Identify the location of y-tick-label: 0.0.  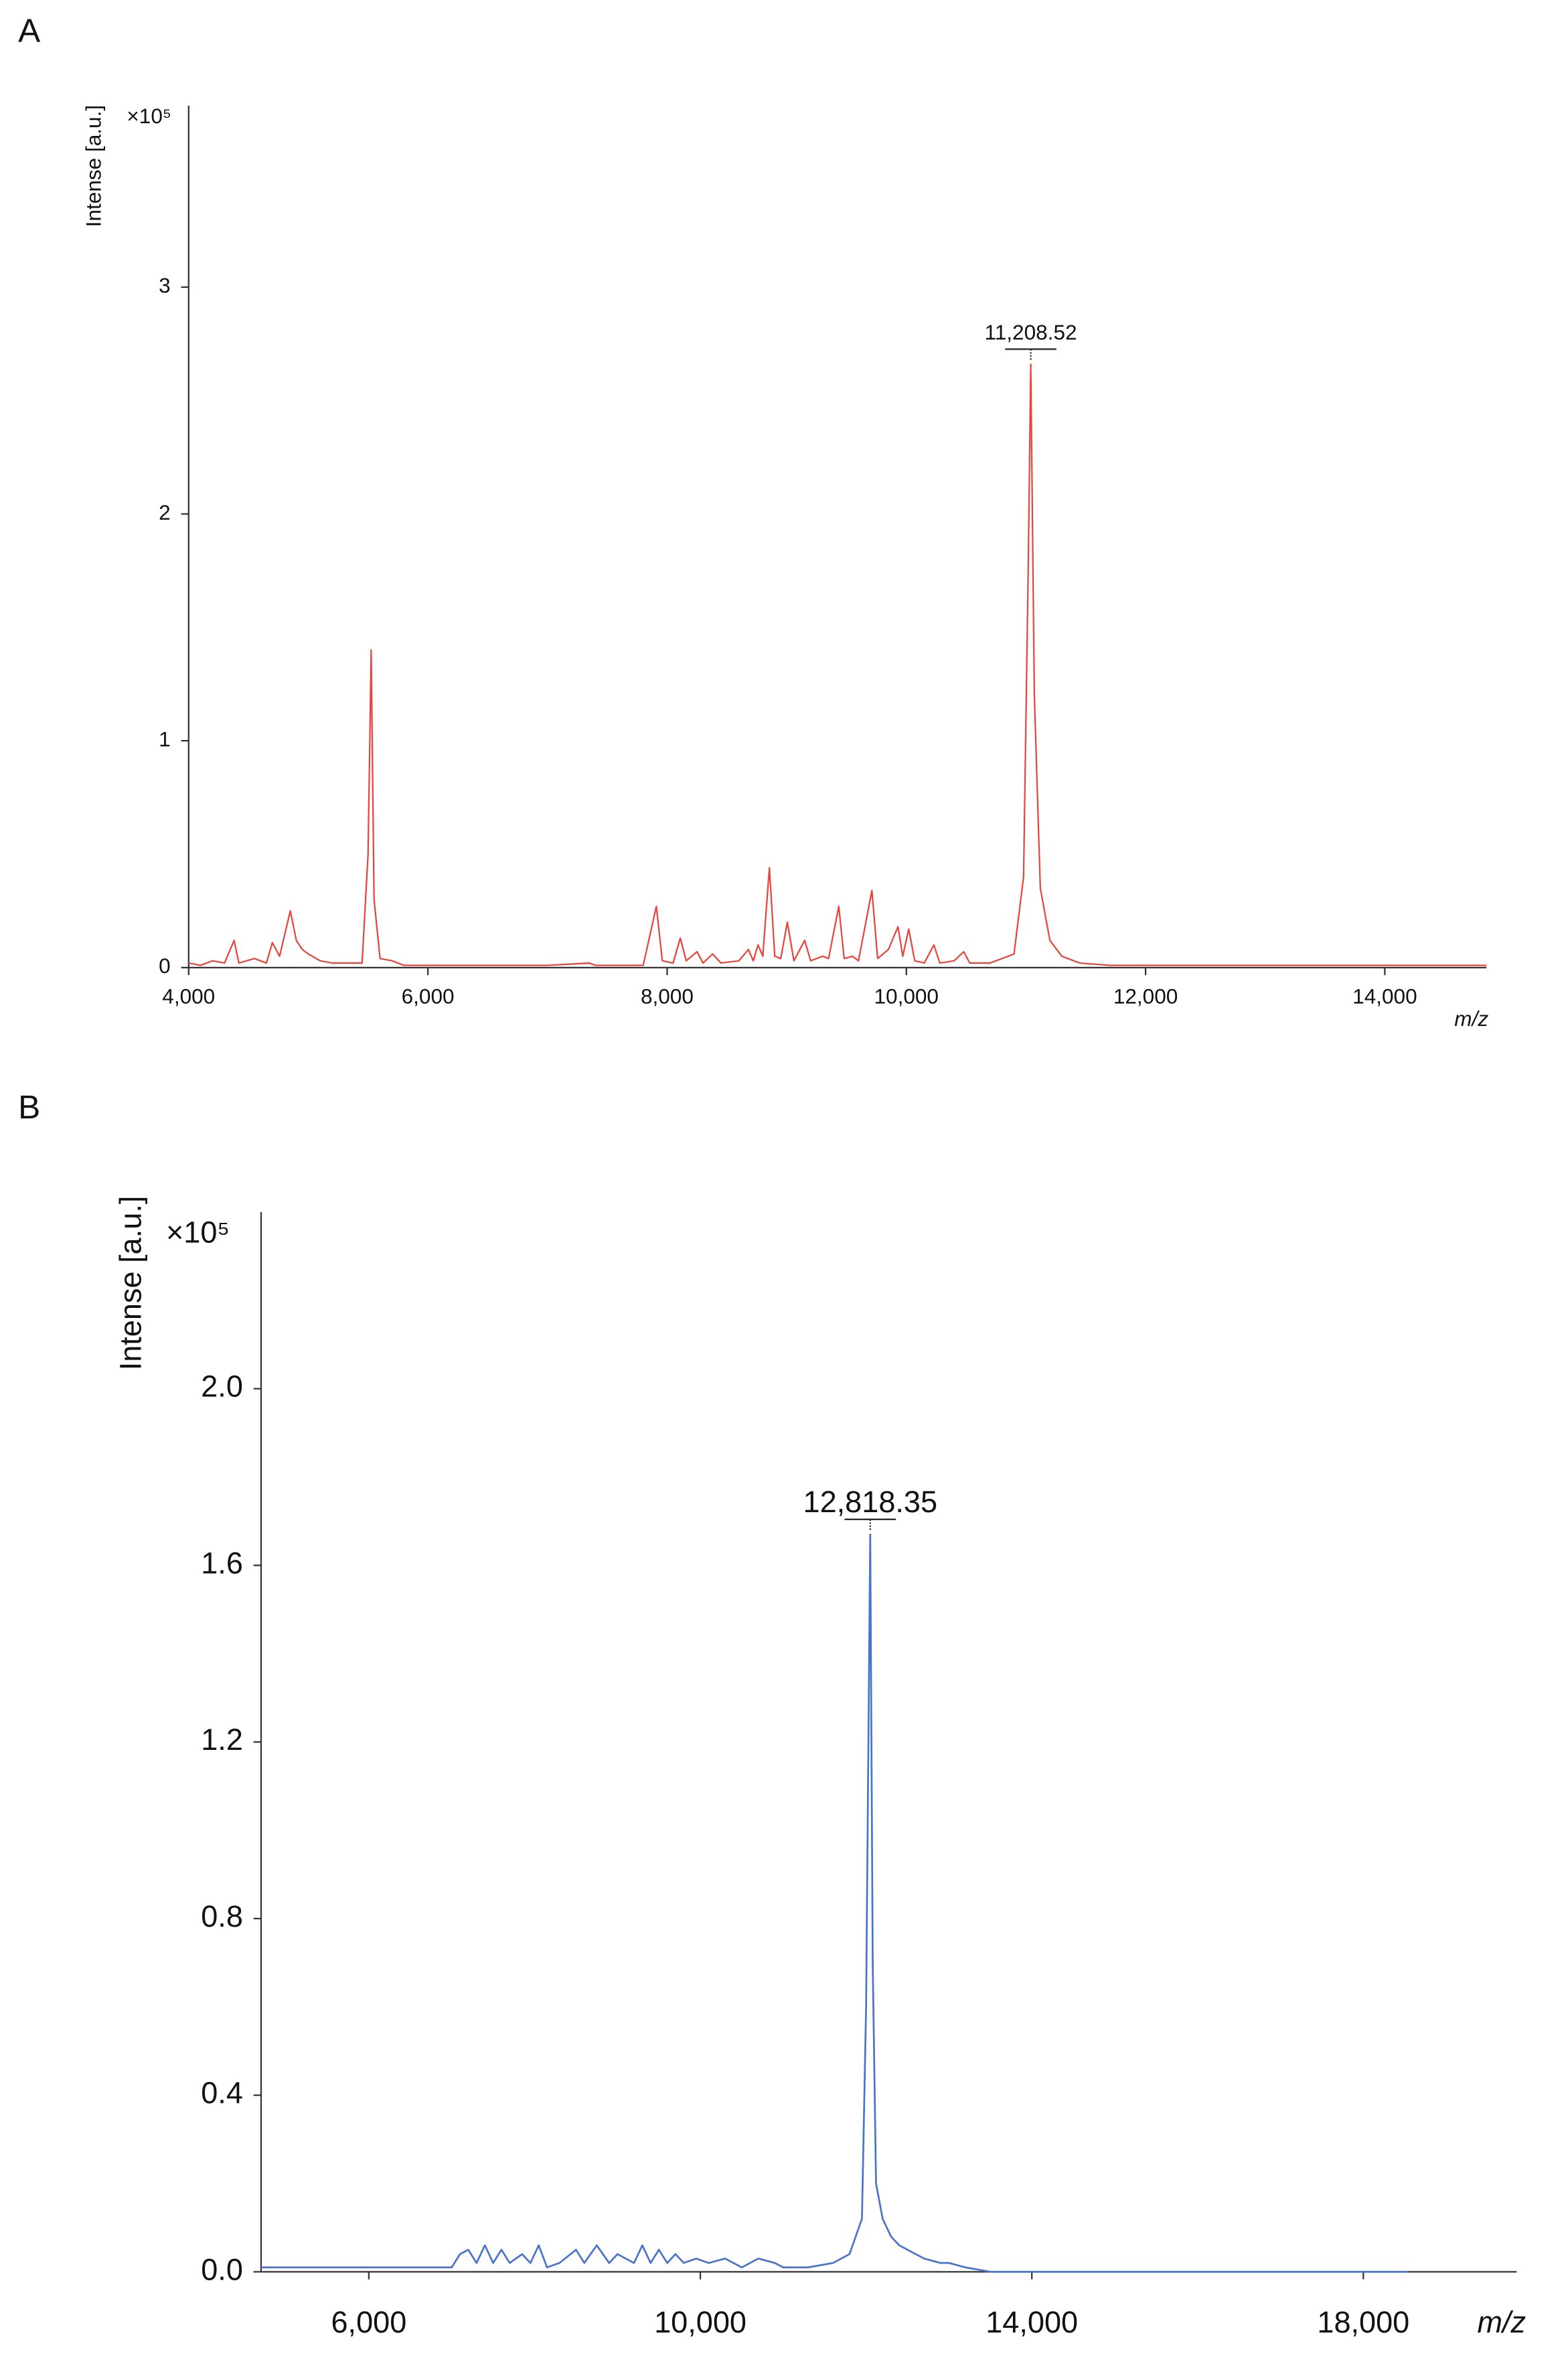
(222, 2269).